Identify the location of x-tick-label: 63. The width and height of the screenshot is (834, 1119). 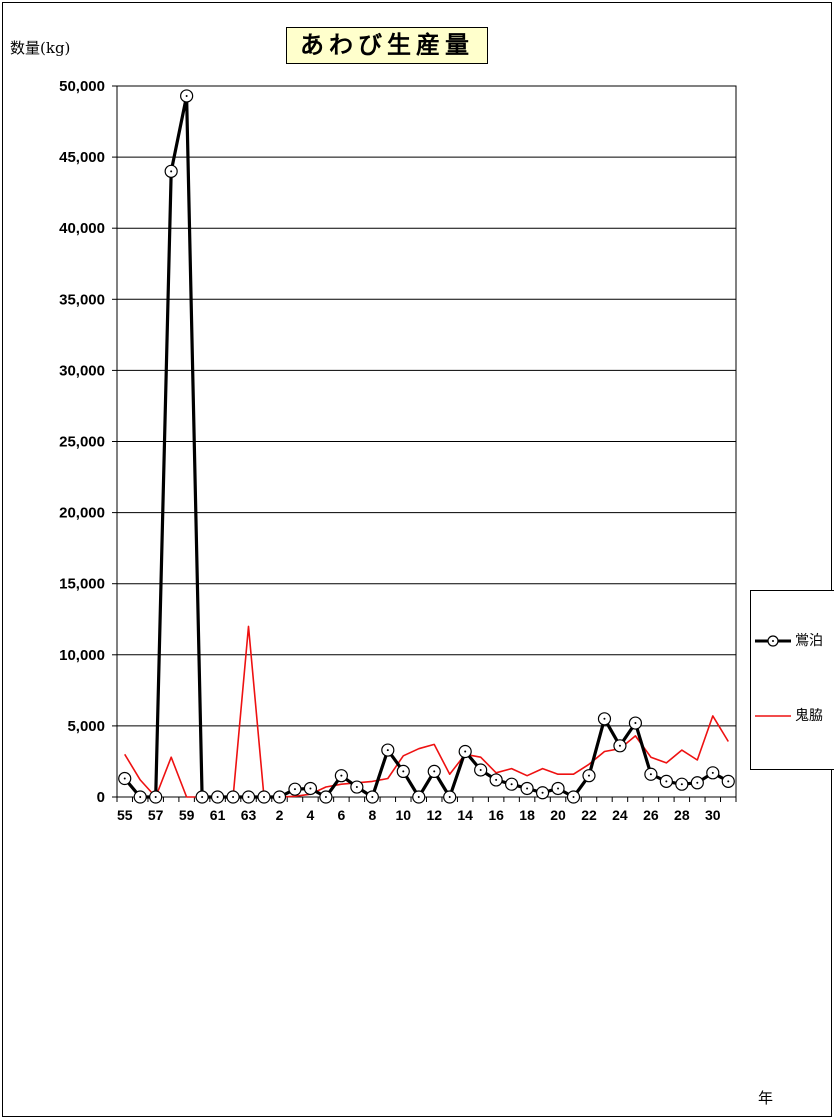
(249, 815).